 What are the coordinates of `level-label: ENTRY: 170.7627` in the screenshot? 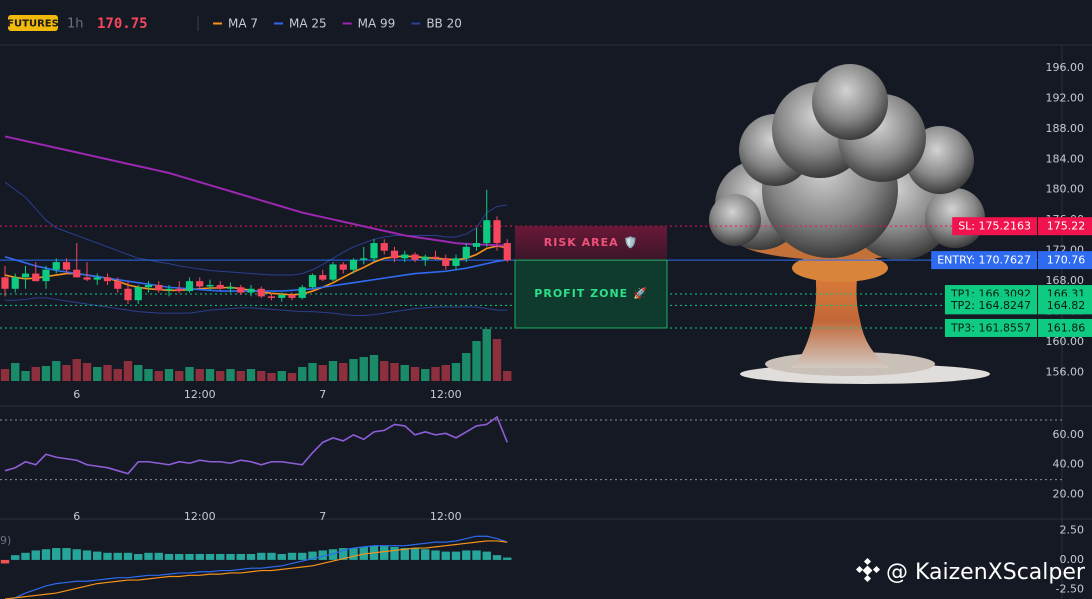 It's located at (984, 260).